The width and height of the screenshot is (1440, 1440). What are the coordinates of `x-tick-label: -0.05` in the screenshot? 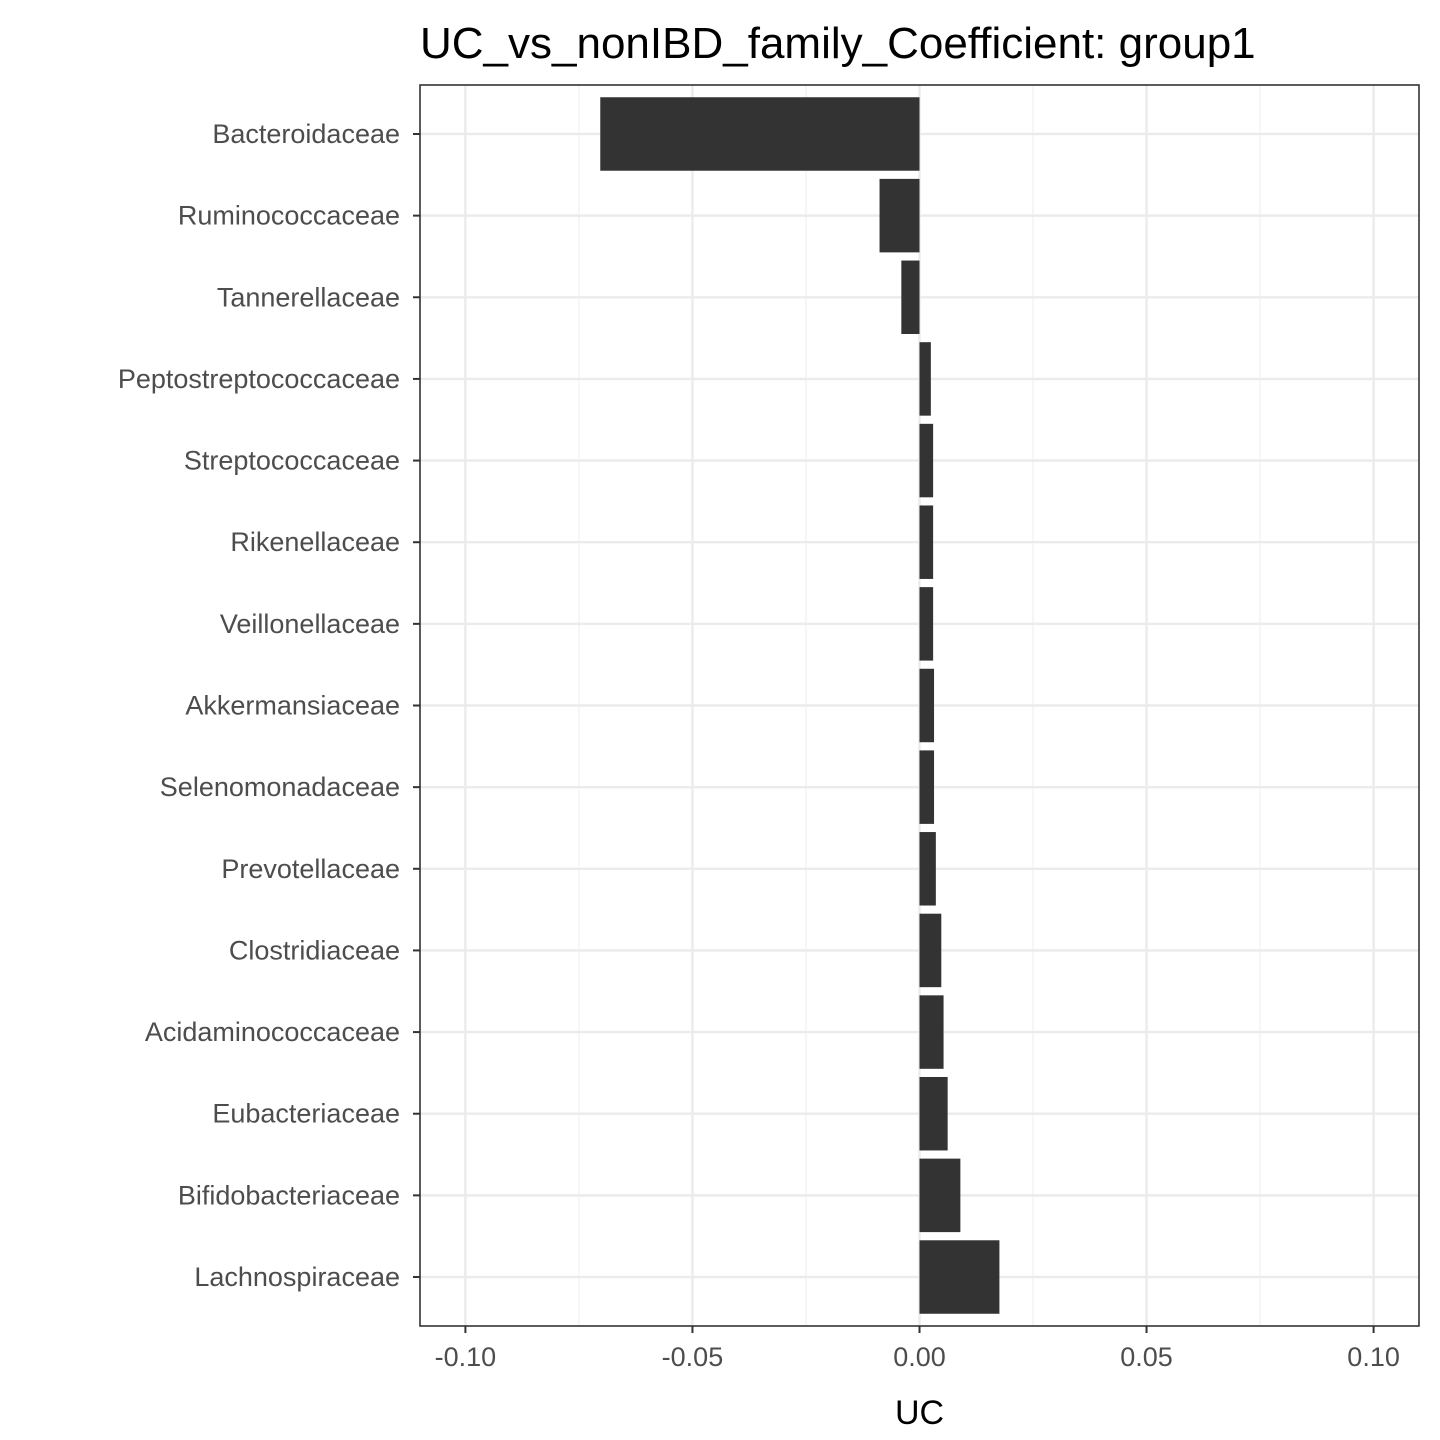 It's located at (693, 1357).